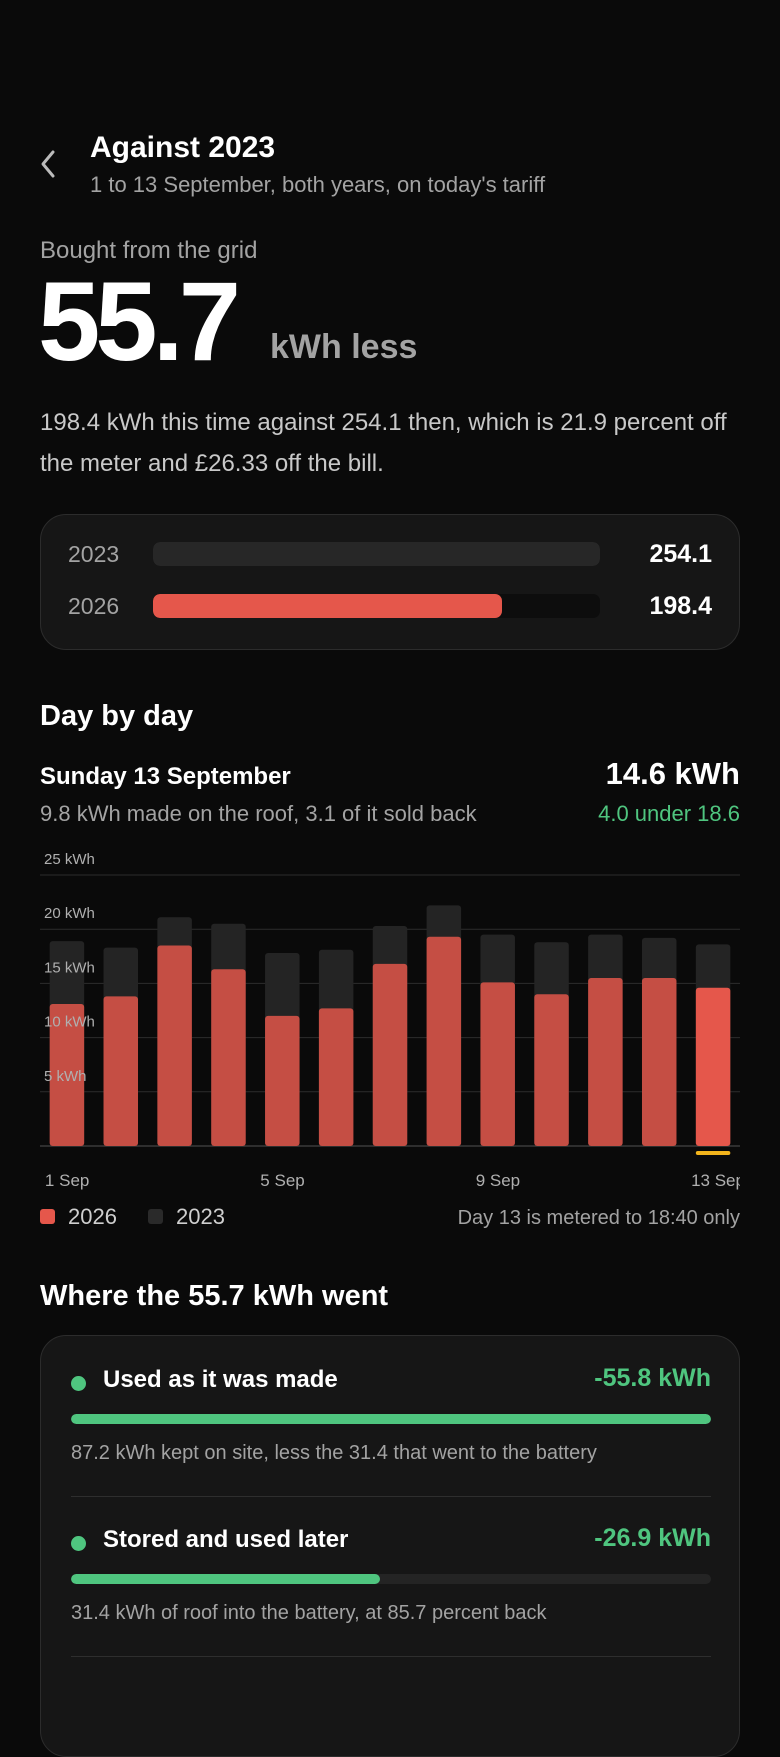 This screenshot has height=1757, width=780. What do you see at coordinates (672, 773) in the screenshot?
I see `selected-total: 14.6 kWh` at bounding box center [672, 773].